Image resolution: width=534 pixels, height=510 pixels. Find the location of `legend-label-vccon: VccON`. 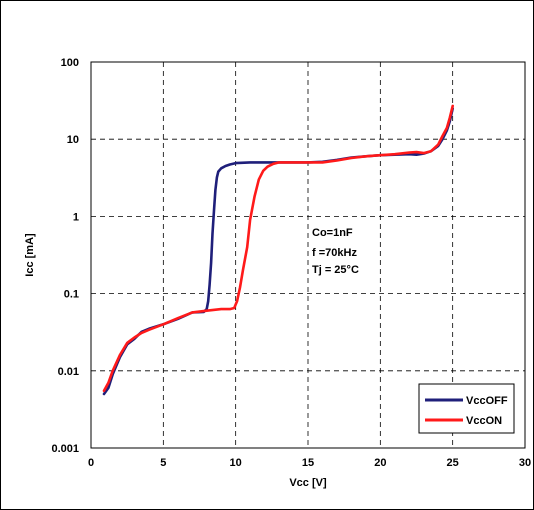

legend-label-vccon: VccON is located at coordinates (484, 421).